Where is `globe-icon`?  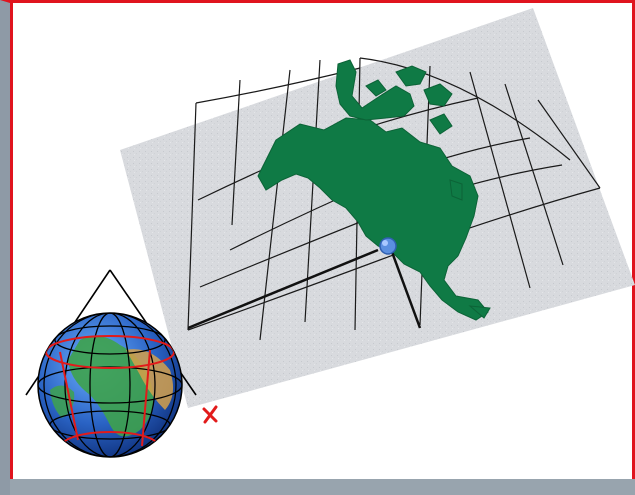
globe-icon is located at coordinates (110, 386).